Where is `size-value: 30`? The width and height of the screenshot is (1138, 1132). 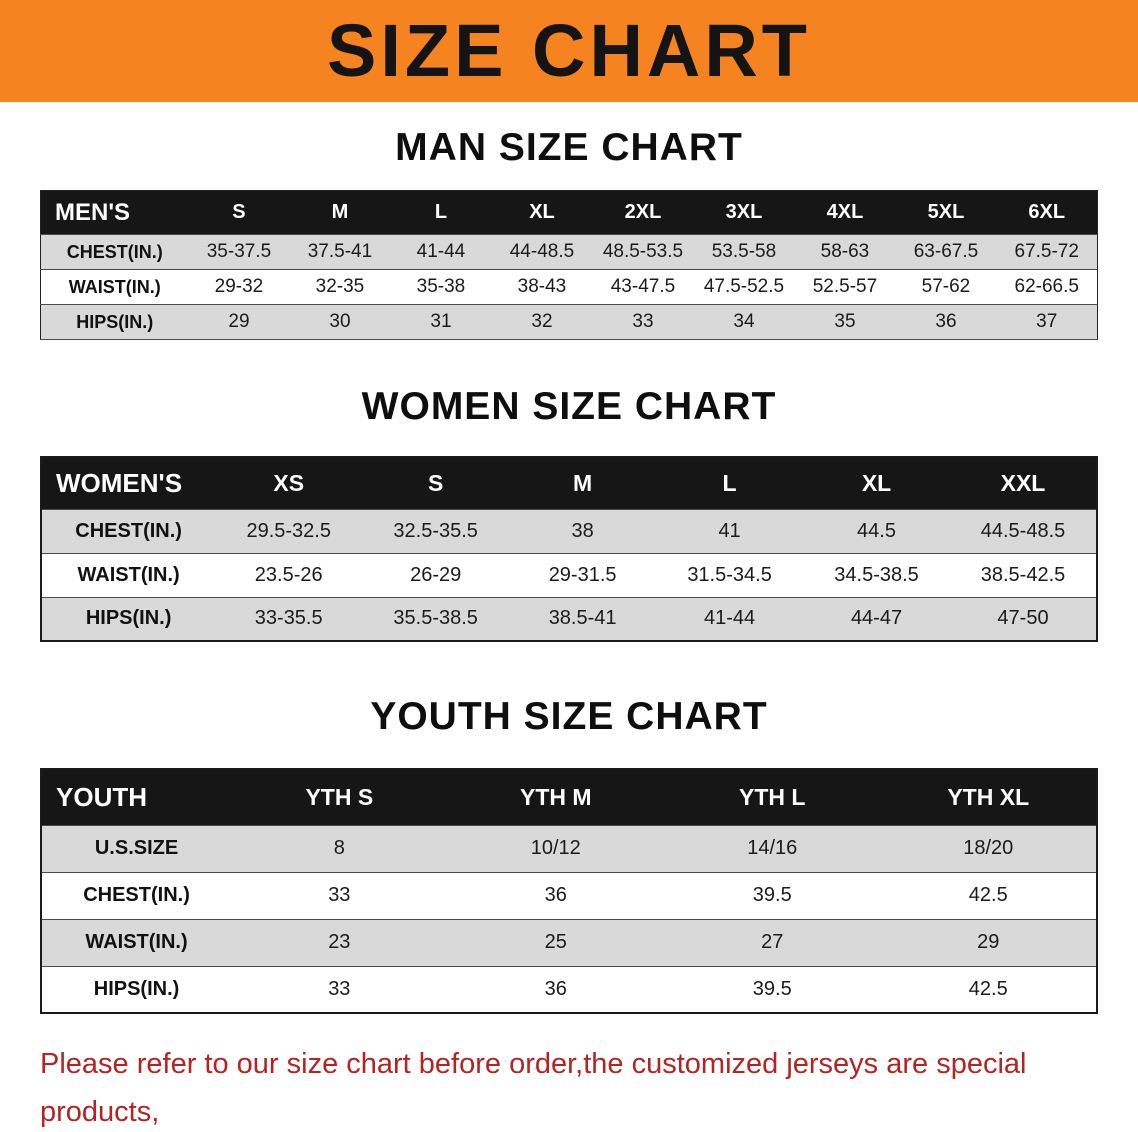 size-value: 30 is located at coordinates (340, 321).